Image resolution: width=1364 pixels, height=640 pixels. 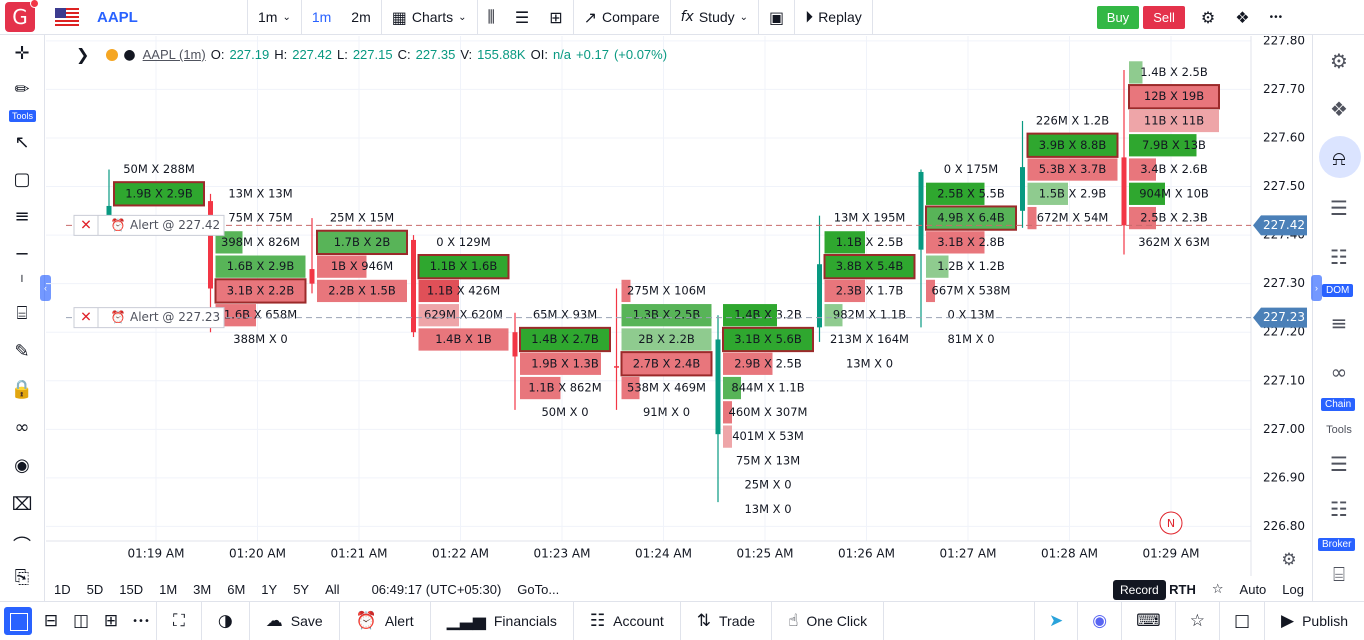 I want to click on account-button: ☷ Account, so click(x=627, y=621).